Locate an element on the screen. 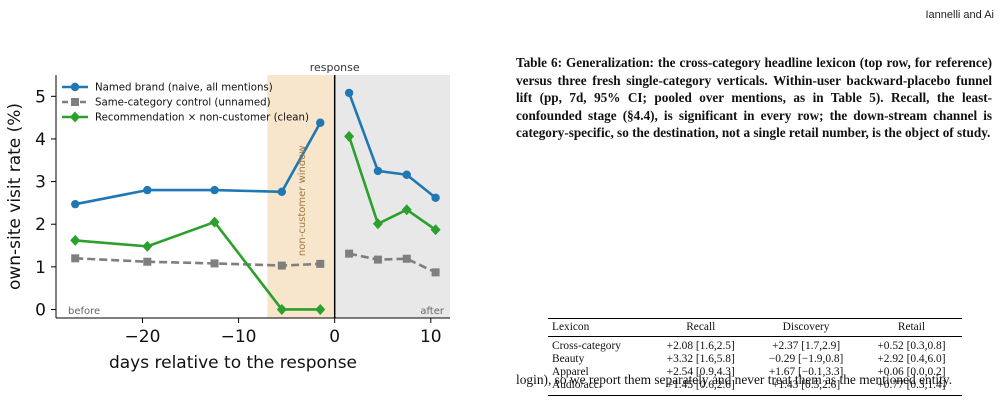 This screenshot has height=415, width=1008. x-tick-label: −10 is located at coordinates (239, 337).